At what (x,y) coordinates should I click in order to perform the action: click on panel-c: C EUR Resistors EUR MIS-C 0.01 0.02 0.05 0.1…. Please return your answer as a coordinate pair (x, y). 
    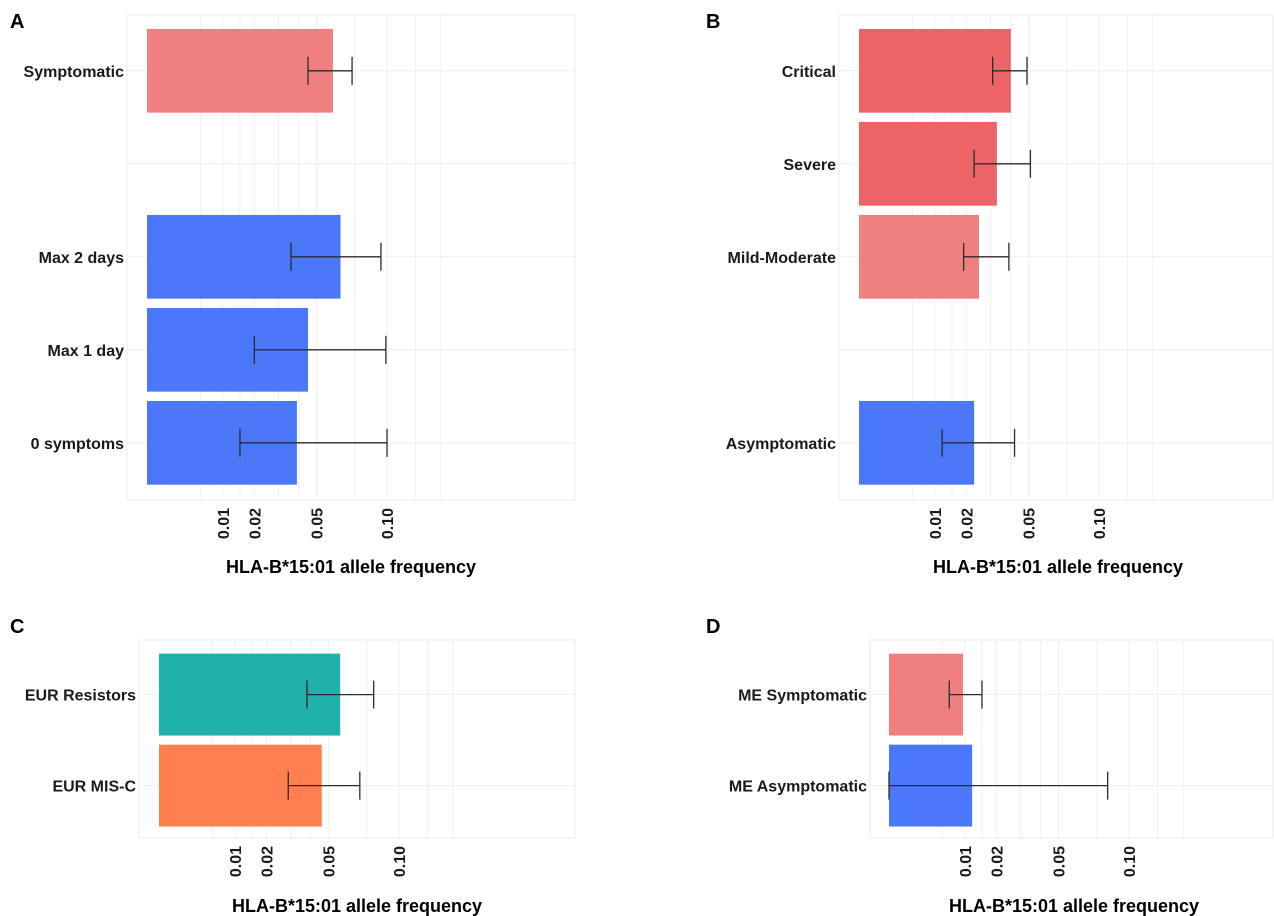
    Looking at the image, I should click on (293, 766).